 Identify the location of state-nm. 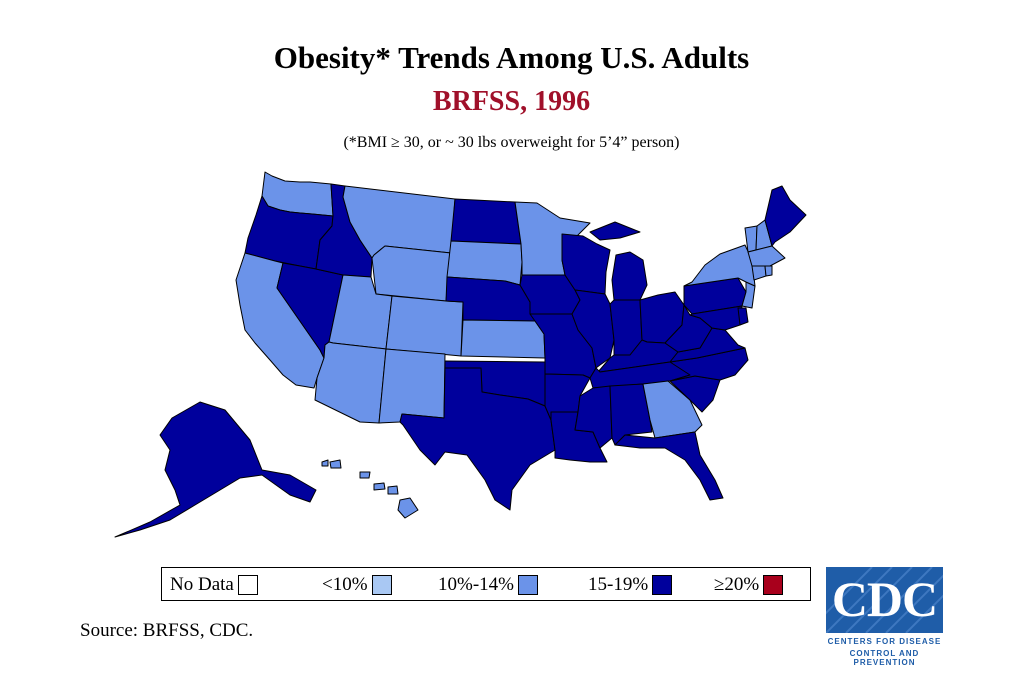
(412, 386).